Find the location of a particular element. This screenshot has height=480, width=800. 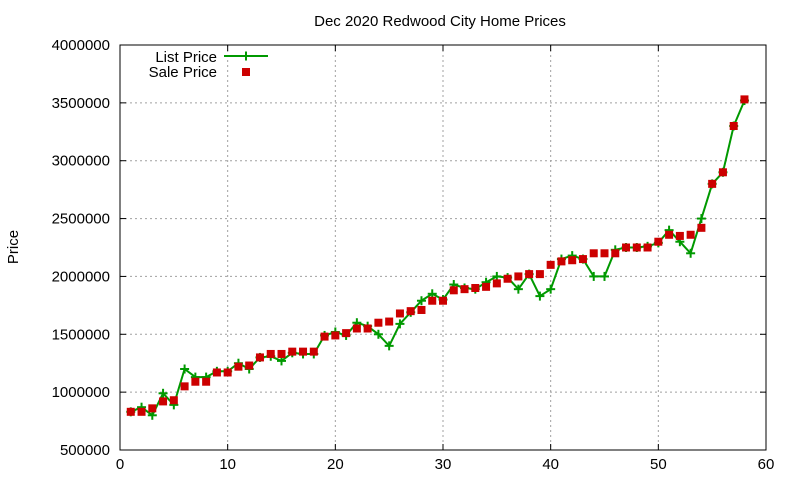

x-tick-label: 0 is located at coordinates (120, 464).